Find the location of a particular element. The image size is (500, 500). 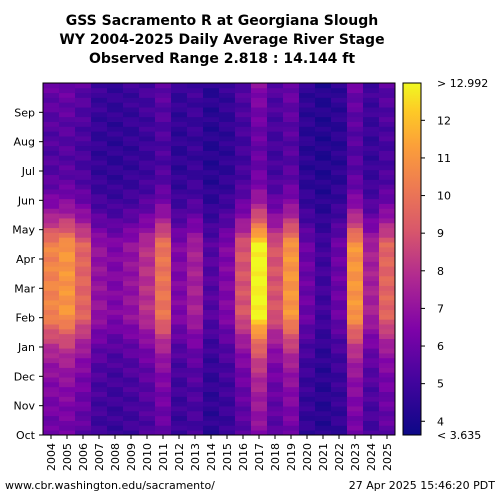

x-tick-label: 2015 is located at coordinates (227, 457).